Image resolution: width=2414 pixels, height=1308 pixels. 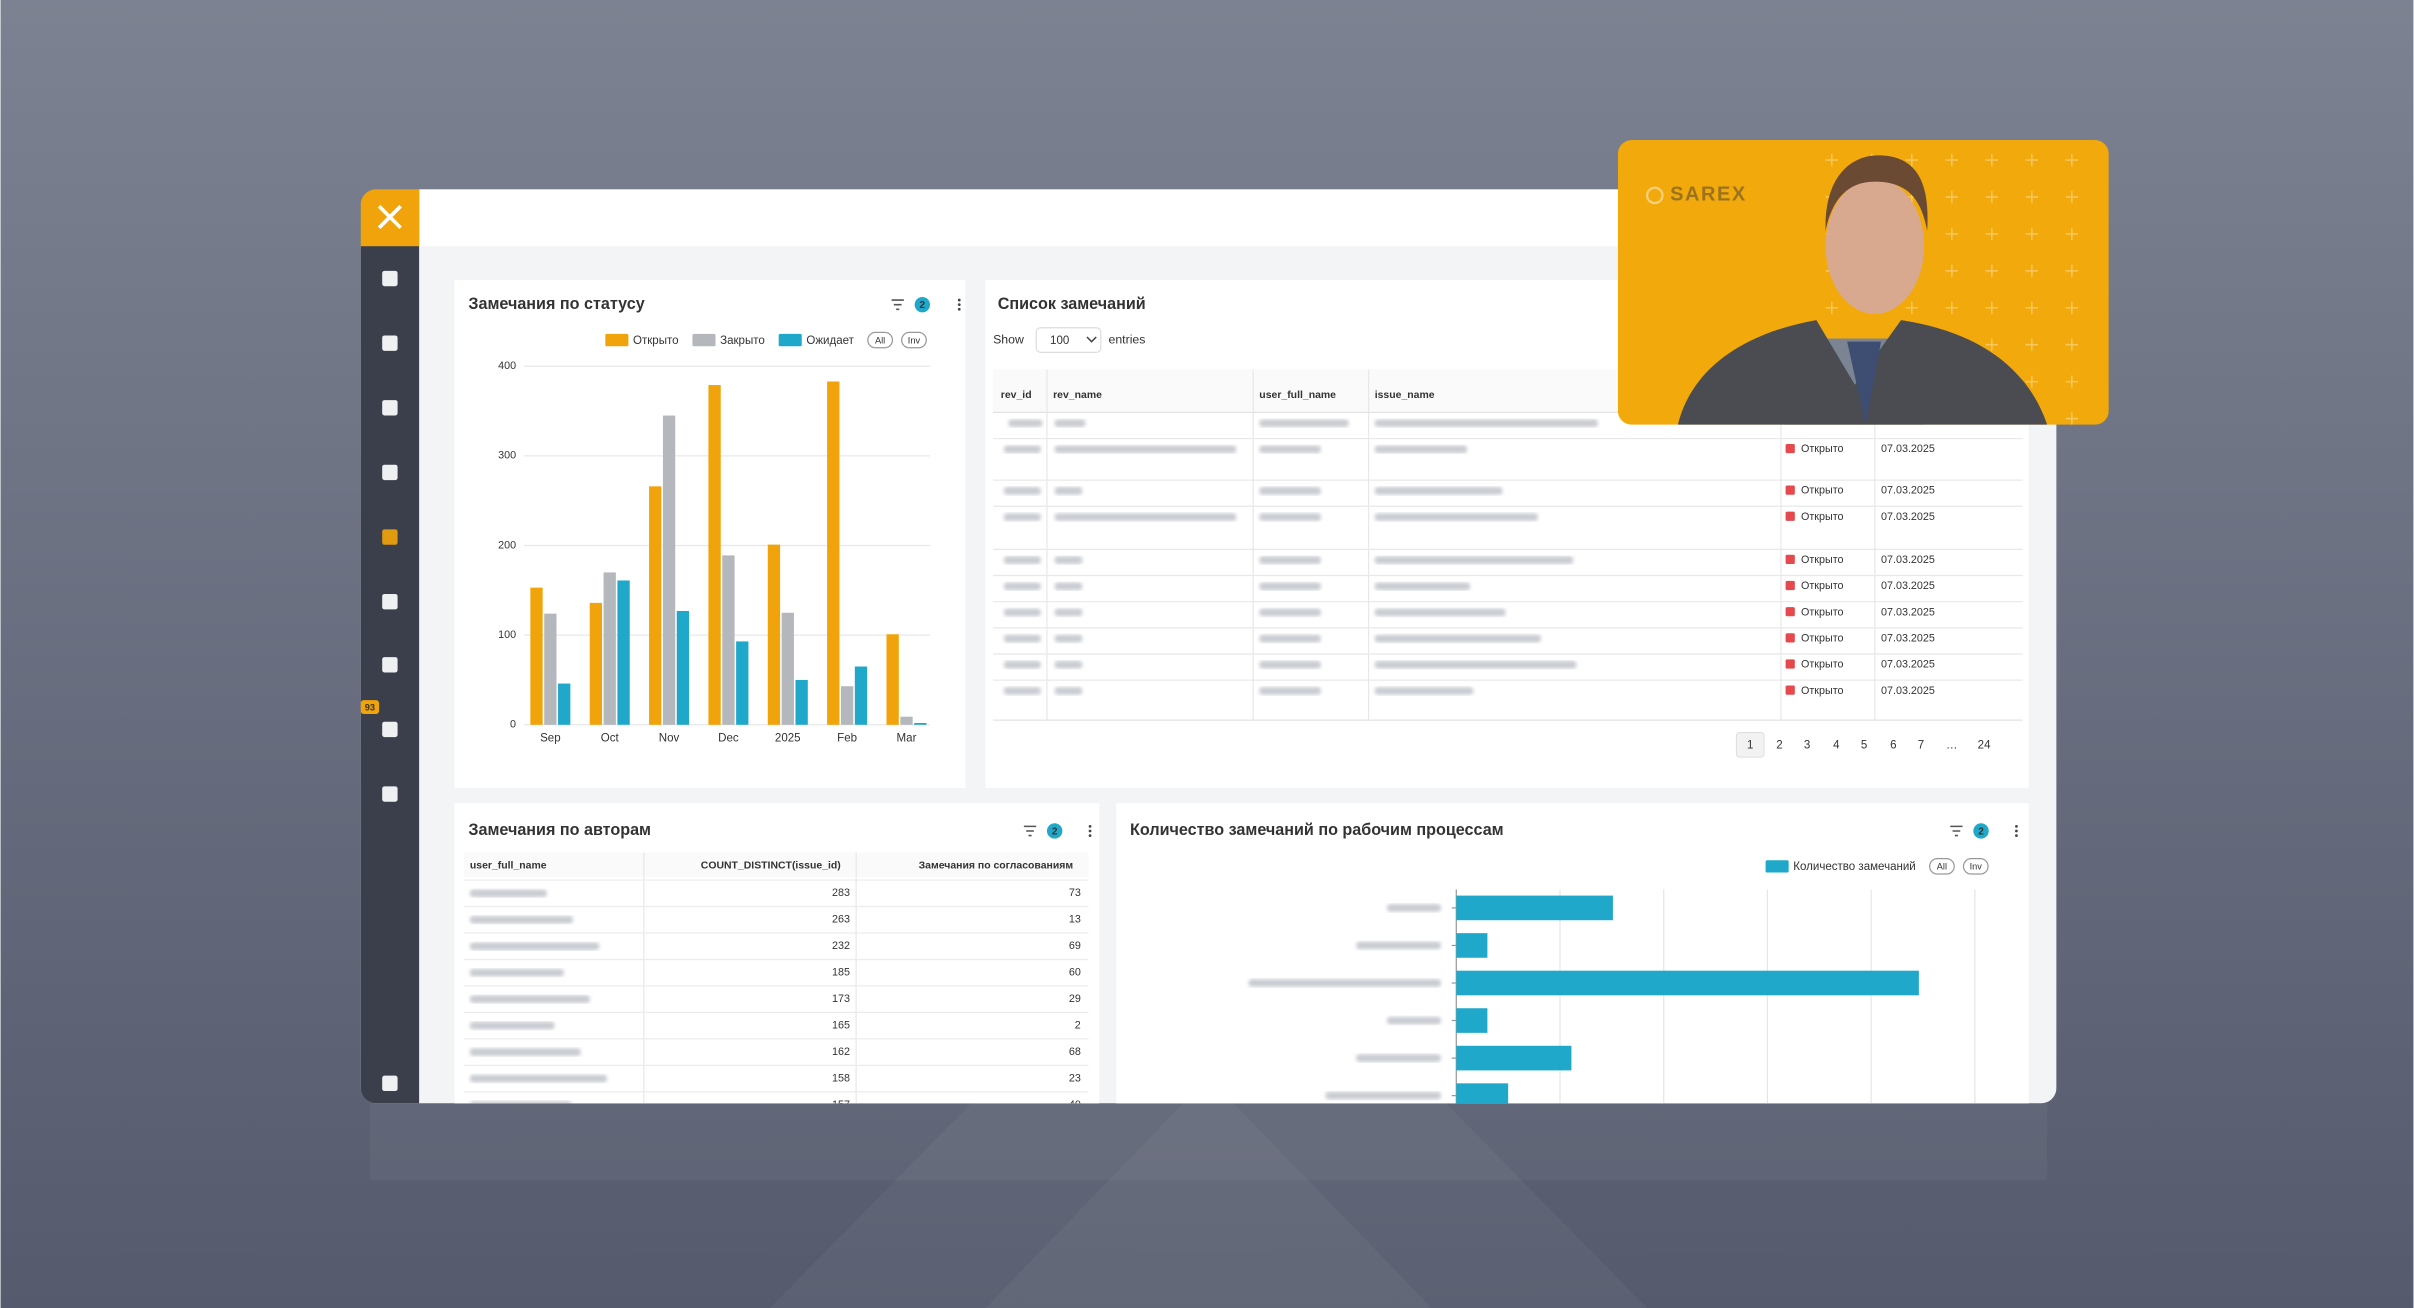 What do you see at coordinates (1779, 746) in the screenshot?
I see `page-link: 2` at bounding box center [1779, 746].